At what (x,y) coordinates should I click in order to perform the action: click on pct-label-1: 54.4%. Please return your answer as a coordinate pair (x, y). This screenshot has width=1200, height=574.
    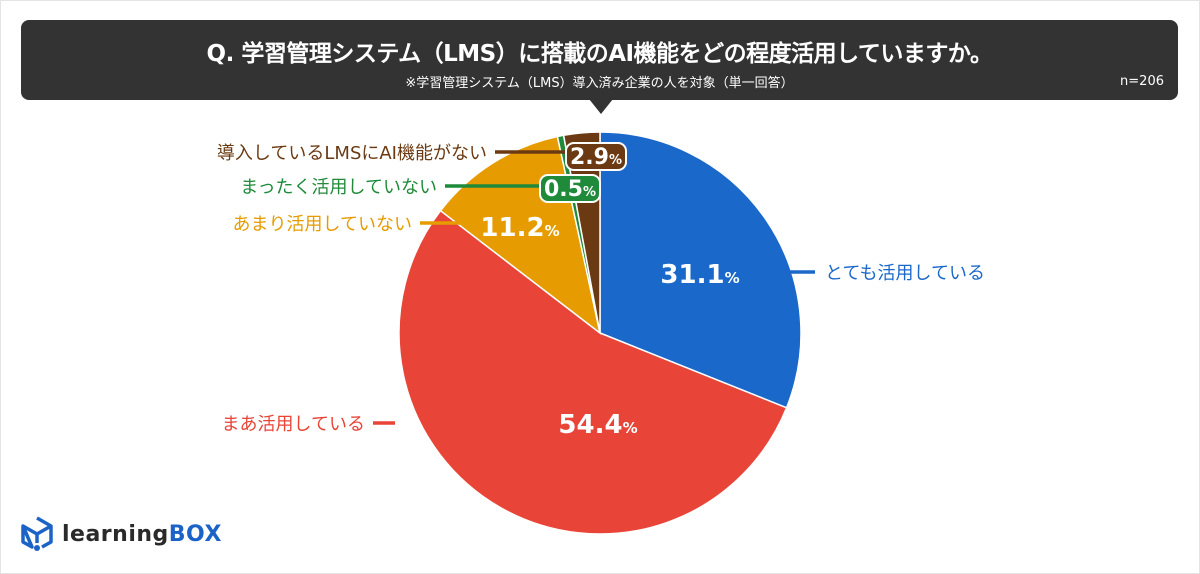
    Looking at the image, I should click on (597, 425).